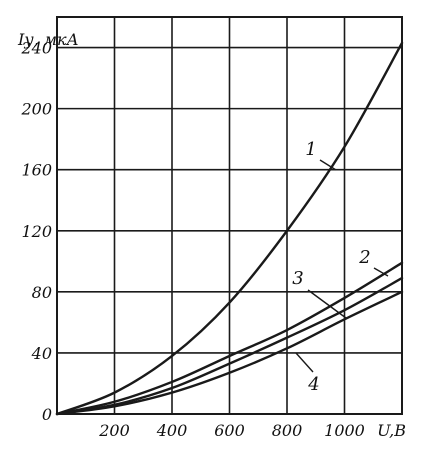 This screenshot has width=426, height=454. I want to click on series-2-leader, so click(381, 272).